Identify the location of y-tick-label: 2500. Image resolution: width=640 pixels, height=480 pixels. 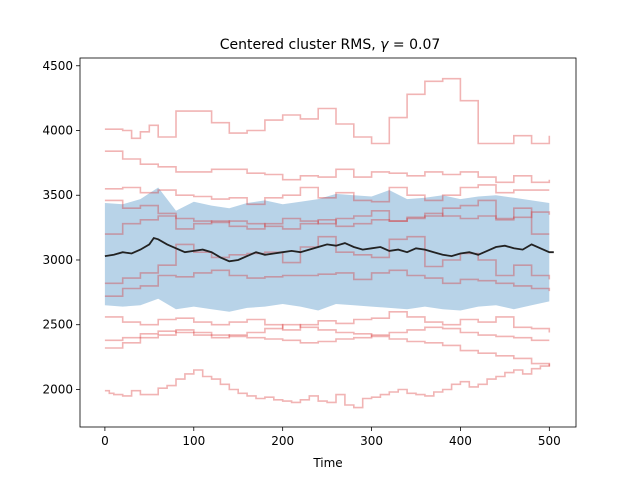
(57, 325).